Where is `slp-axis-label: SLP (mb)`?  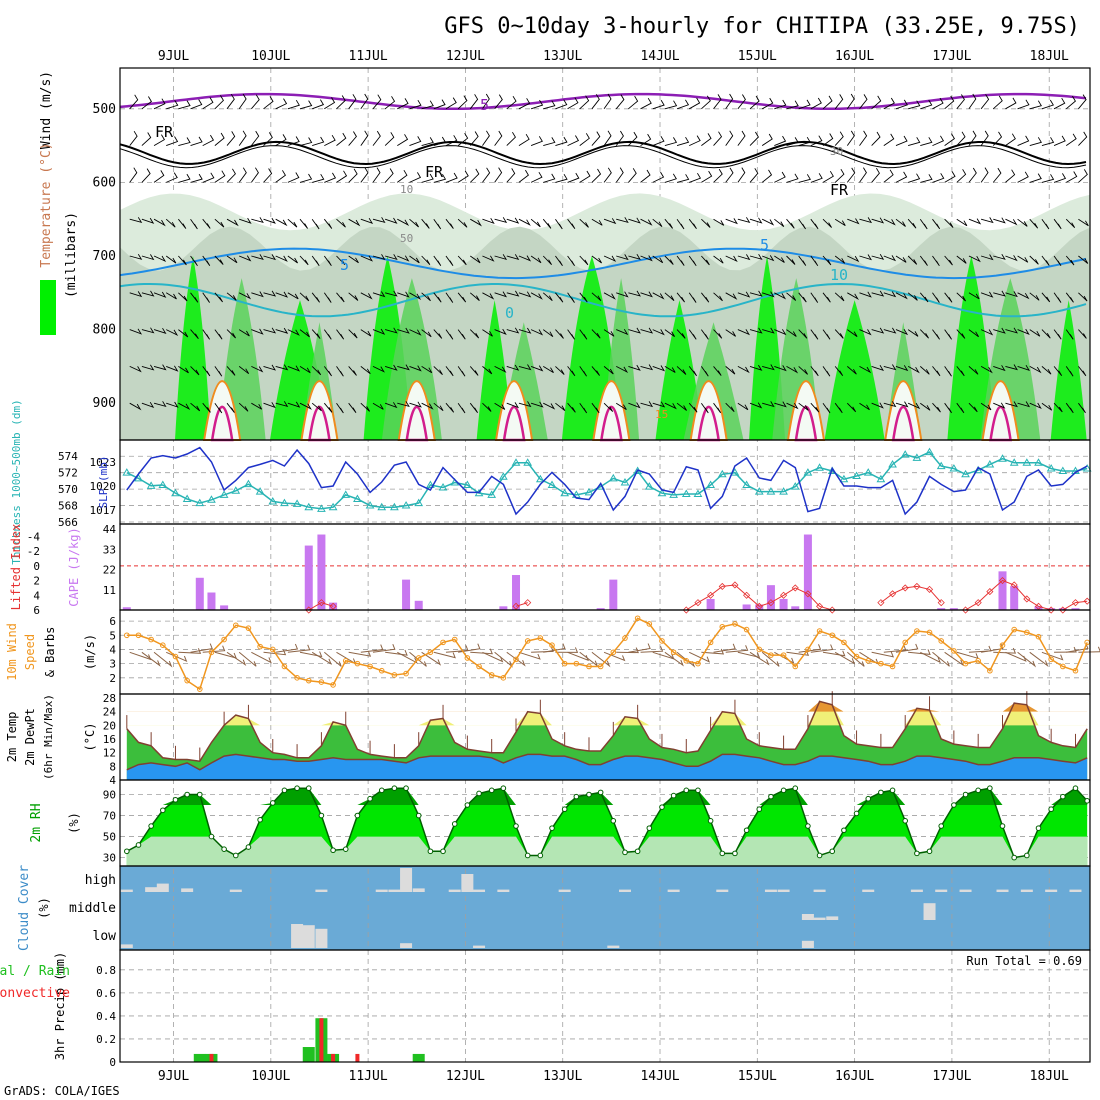 slp-axis-label: SLP (mb) is located at coordinates (103, 482).